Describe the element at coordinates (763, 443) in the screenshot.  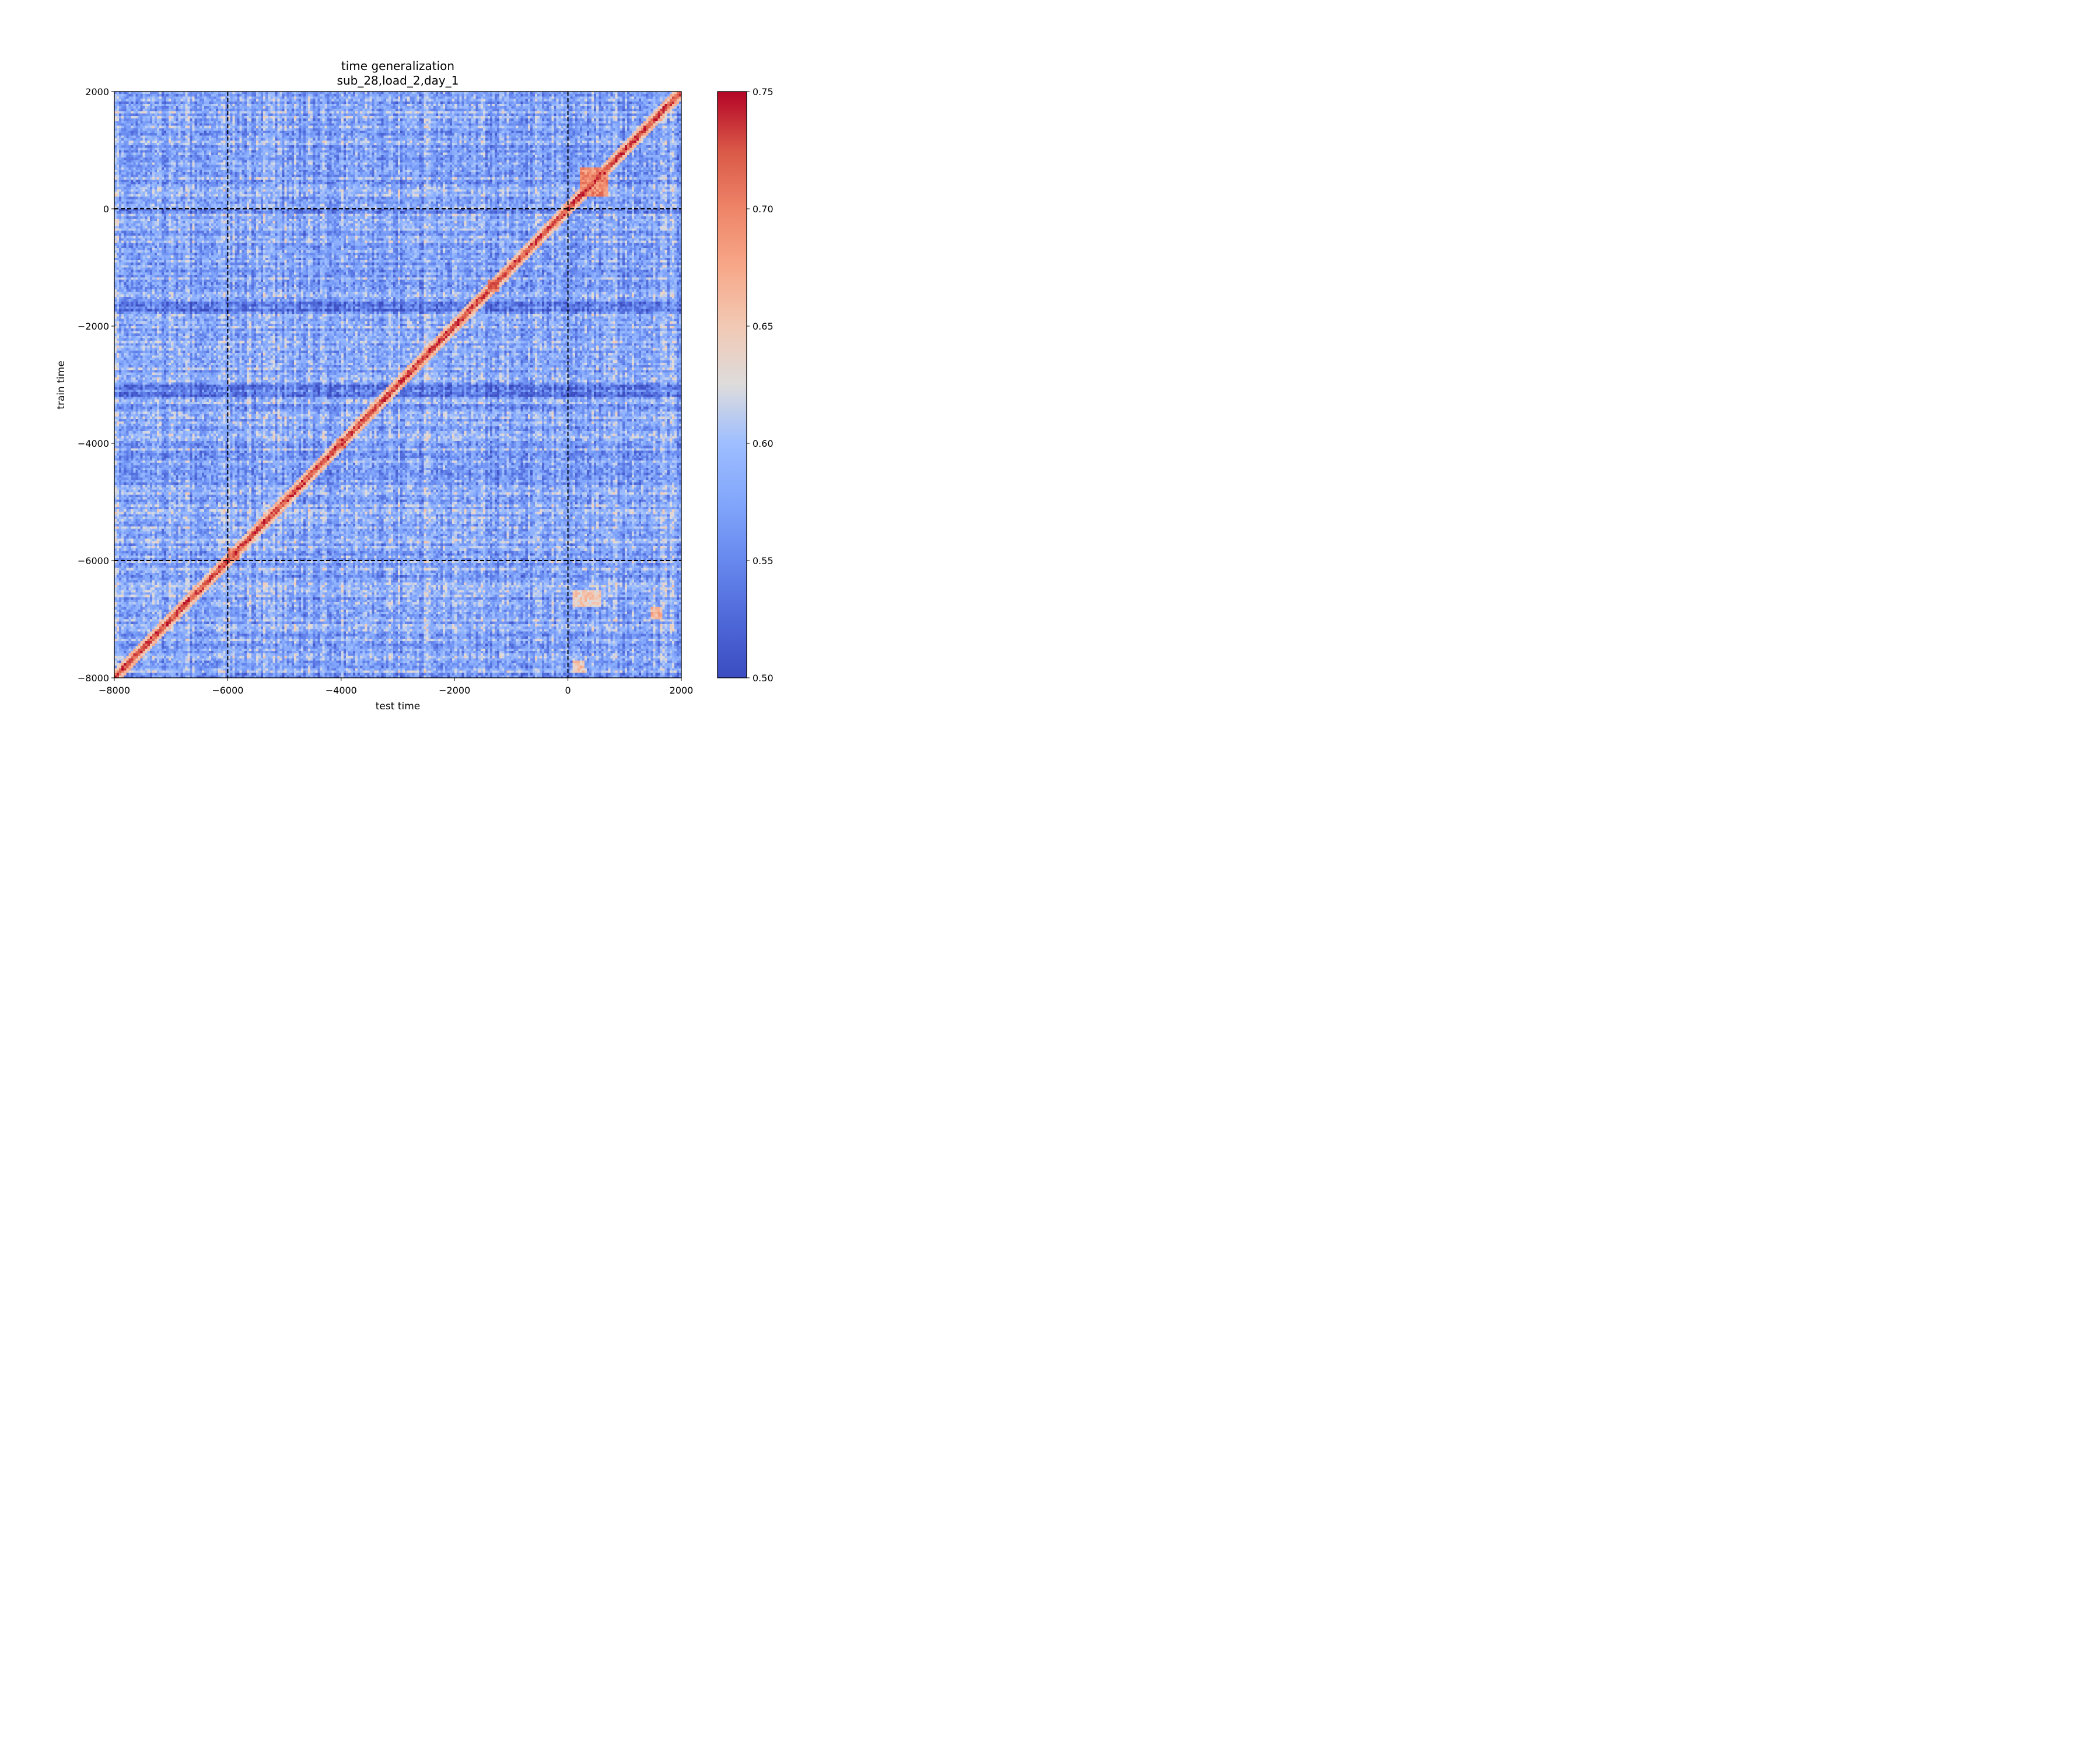
I see `colorbar-tick-label: 0.60` at that location.